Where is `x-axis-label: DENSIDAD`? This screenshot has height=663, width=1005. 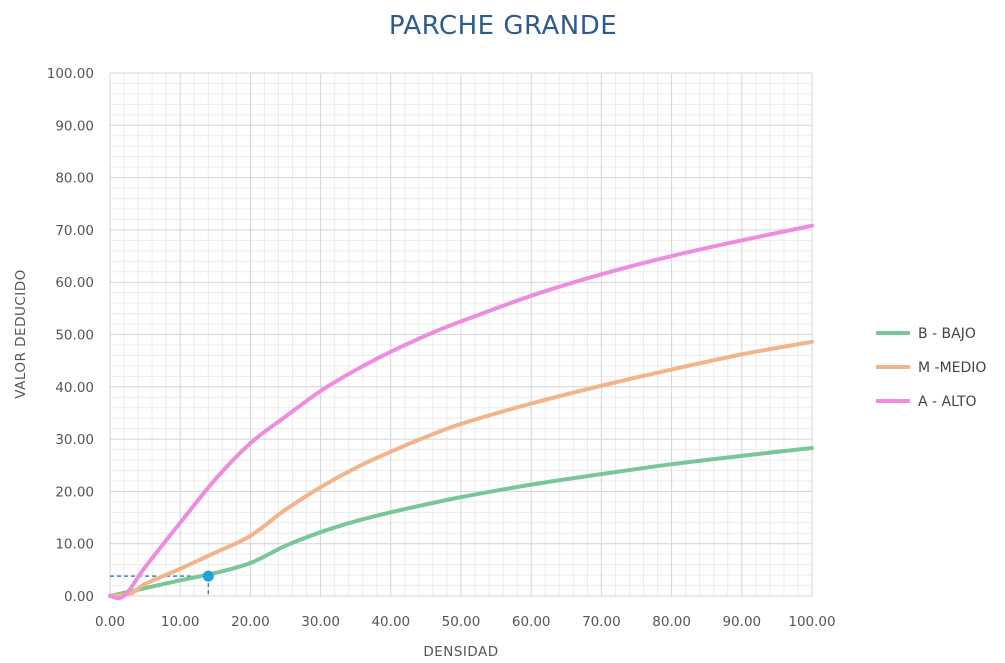
x-axis-label: DENSIDAD is located at coordinates (460, 652).